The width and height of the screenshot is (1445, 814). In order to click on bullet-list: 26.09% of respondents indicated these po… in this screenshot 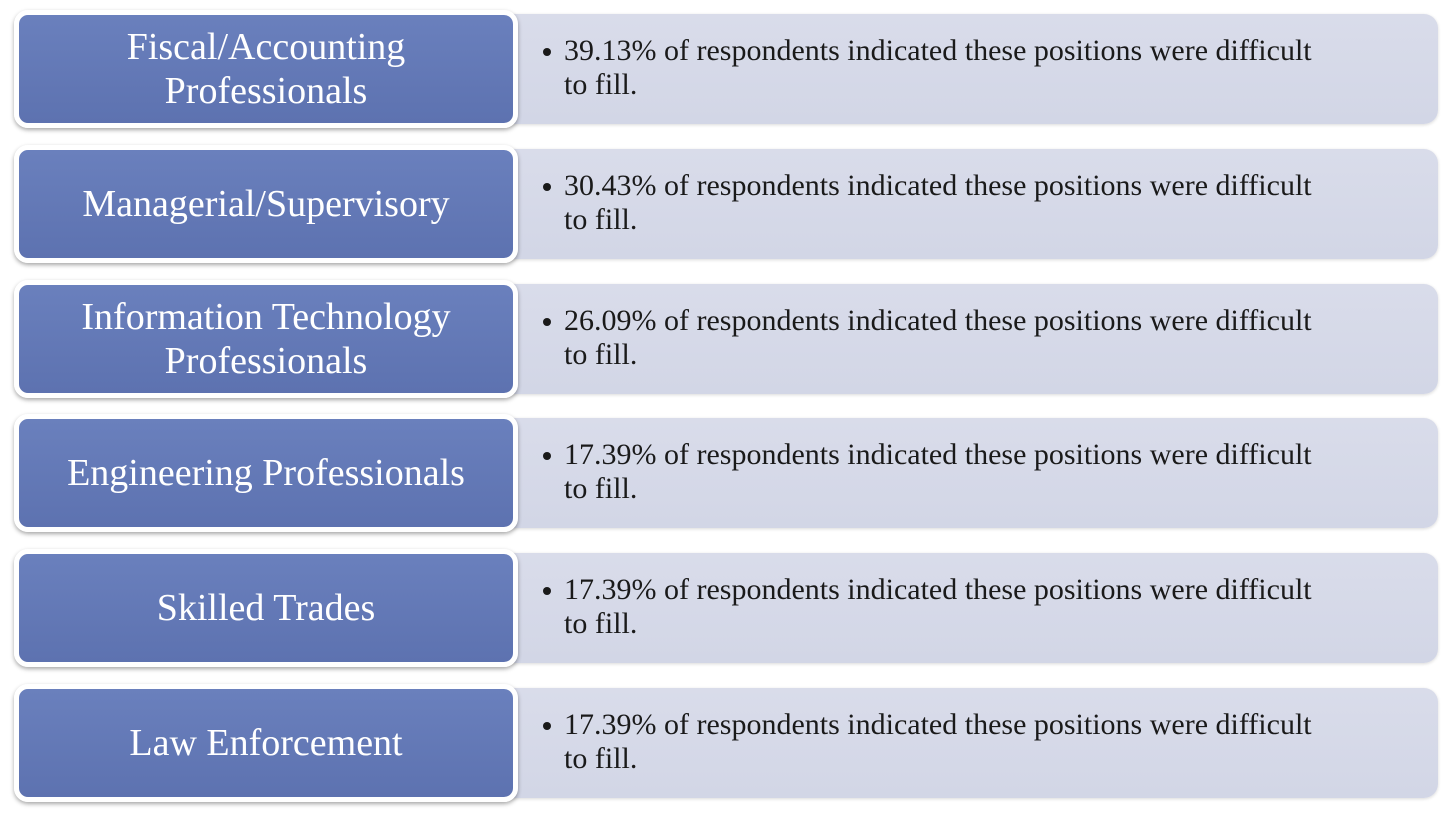, I will do `click(969, 338)`.